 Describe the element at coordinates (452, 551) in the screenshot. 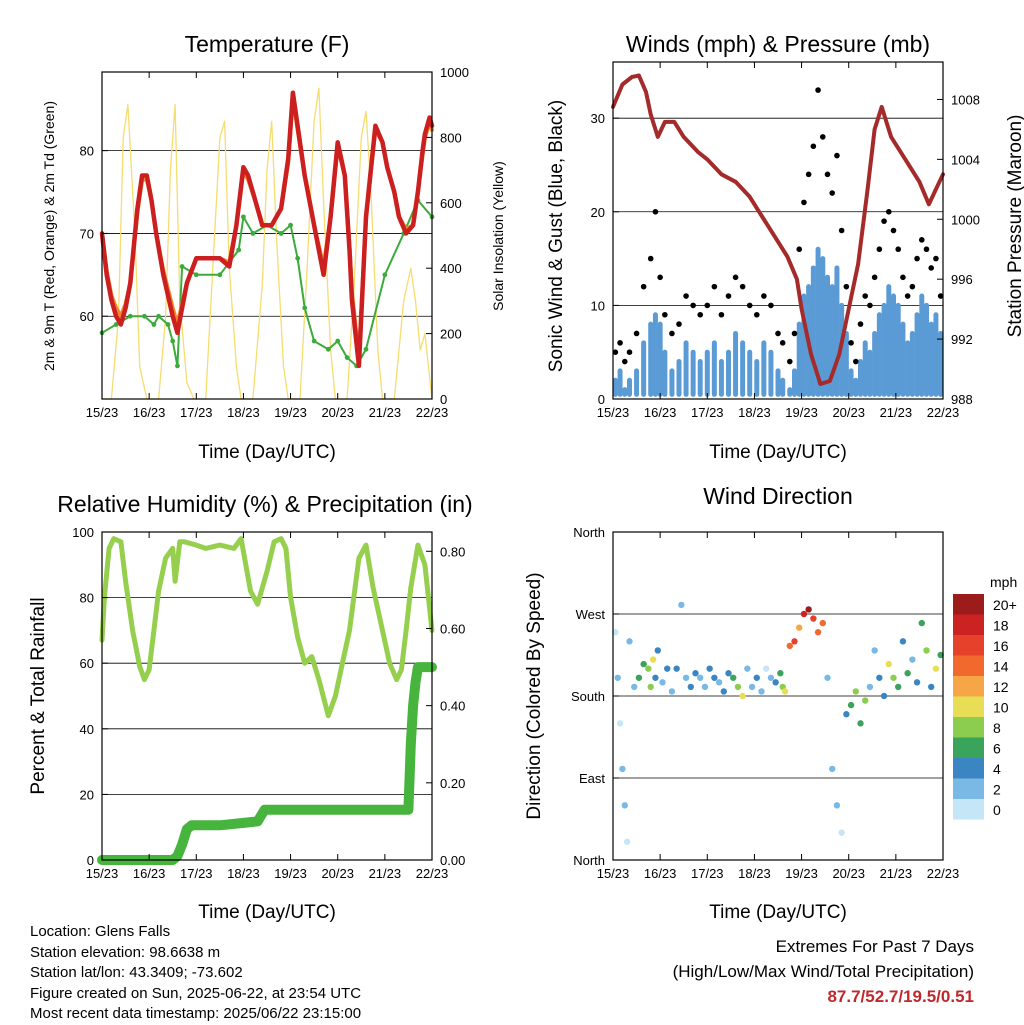

I see `y-right-tick-label: 0.80` at that location.